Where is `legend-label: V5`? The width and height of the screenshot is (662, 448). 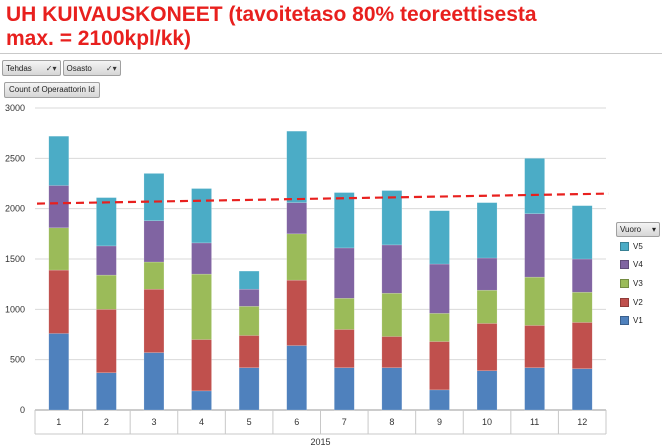 legend-label: V5 is located at coordinates (638, 246).